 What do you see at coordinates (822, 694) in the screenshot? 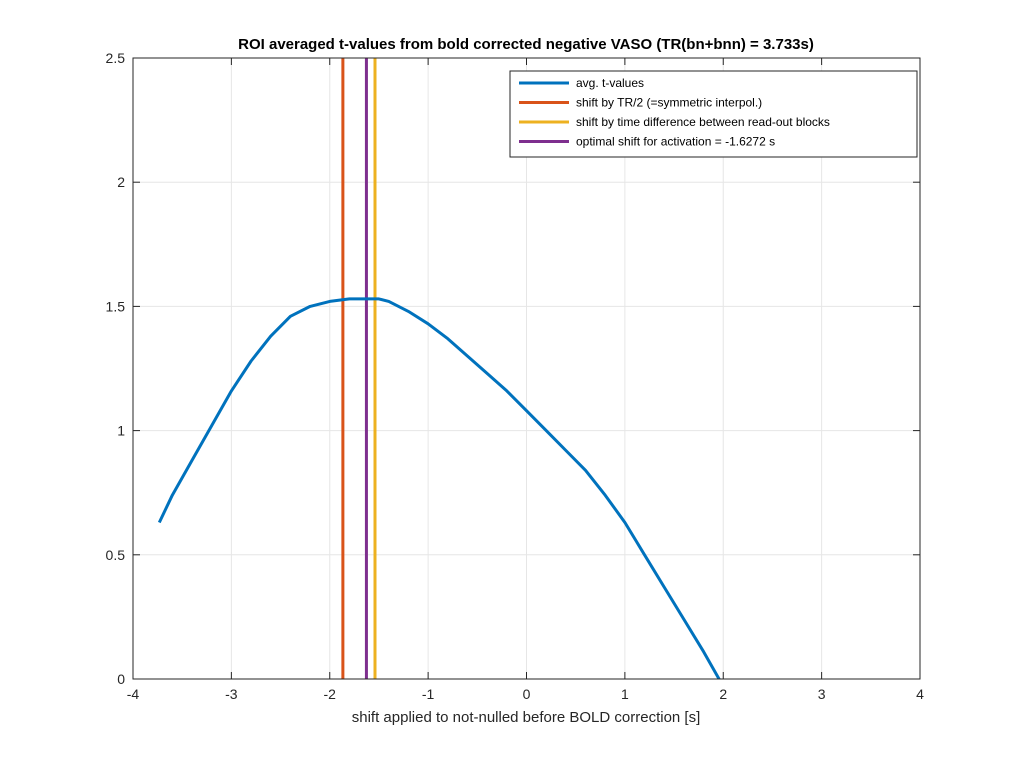
I see `x-tick-label: 3` at bounding box center [822, 694].